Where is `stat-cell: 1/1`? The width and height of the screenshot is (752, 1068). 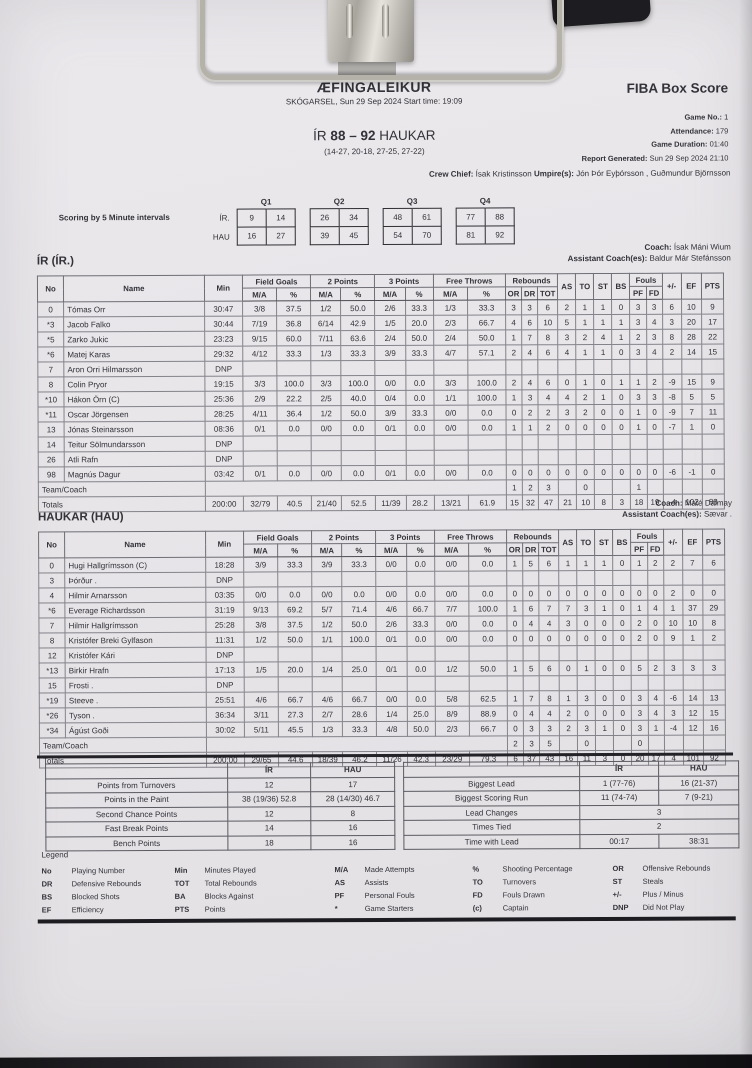 stat-cell: 1/1 is located at coordinates (450, 398).